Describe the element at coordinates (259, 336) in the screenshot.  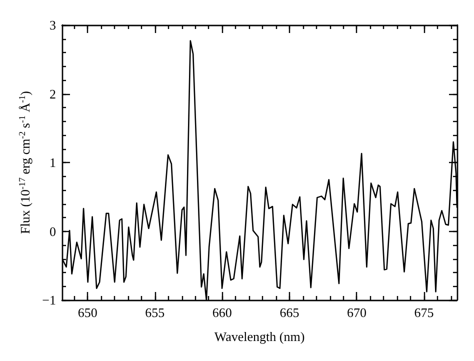
I see `x-axis-title: Wavelength (nm)` at that location.